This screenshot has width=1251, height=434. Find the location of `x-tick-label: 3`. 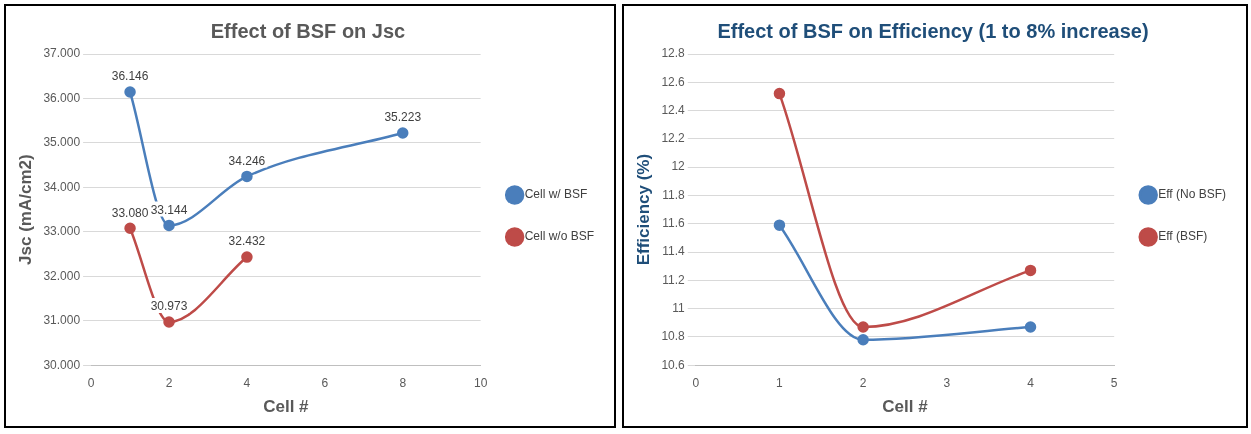

x-tick-label: 3 is located at coordinates (947, 382).